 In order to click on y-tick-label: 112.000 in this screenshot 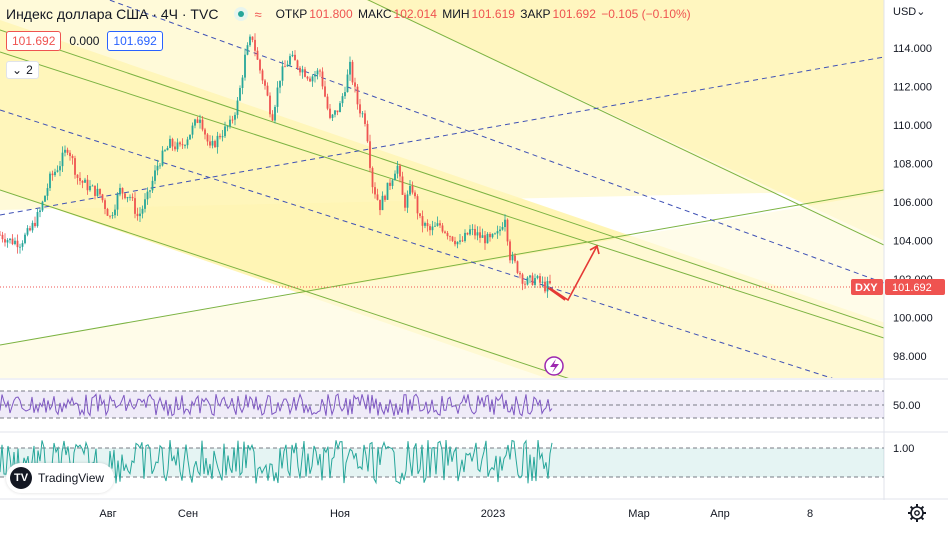, I will do `click(912, 88)`.